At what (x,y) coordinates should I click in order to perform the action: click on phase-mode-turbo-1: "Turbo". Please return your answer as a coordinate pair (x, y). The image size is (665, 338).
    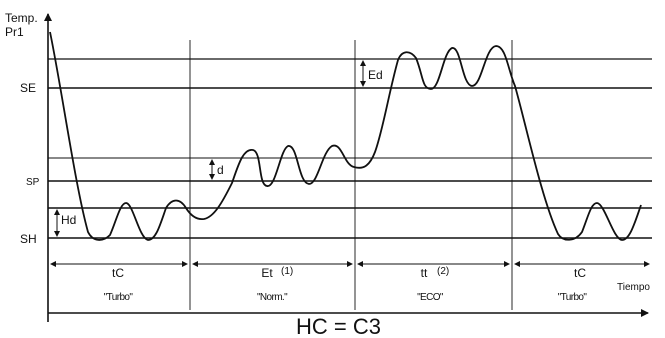
    Looking at the image, I should click on (119, 297).